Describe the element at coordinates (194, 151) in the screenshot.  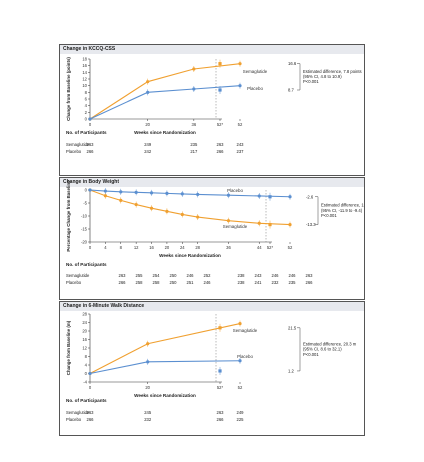
I see `participants-value: 217` at that location.